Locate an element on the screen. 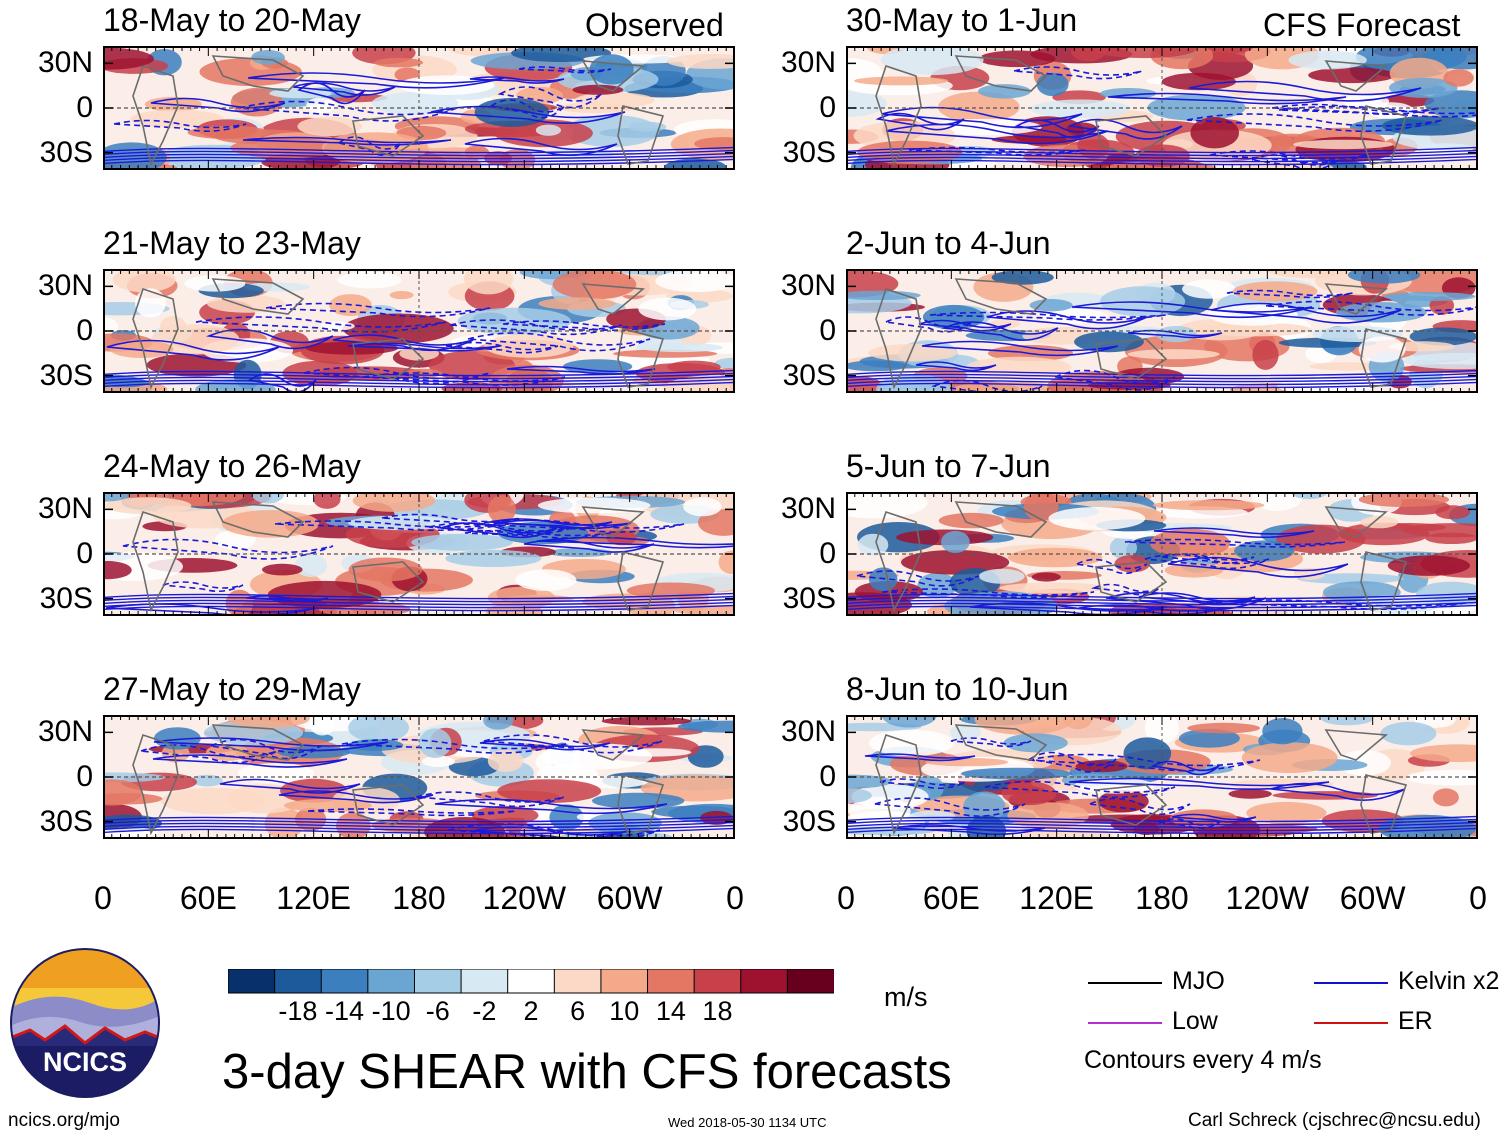 This screenshot has height=1137, width=1510. lon-tick-label: 60E is located at coordinates (208, 898).